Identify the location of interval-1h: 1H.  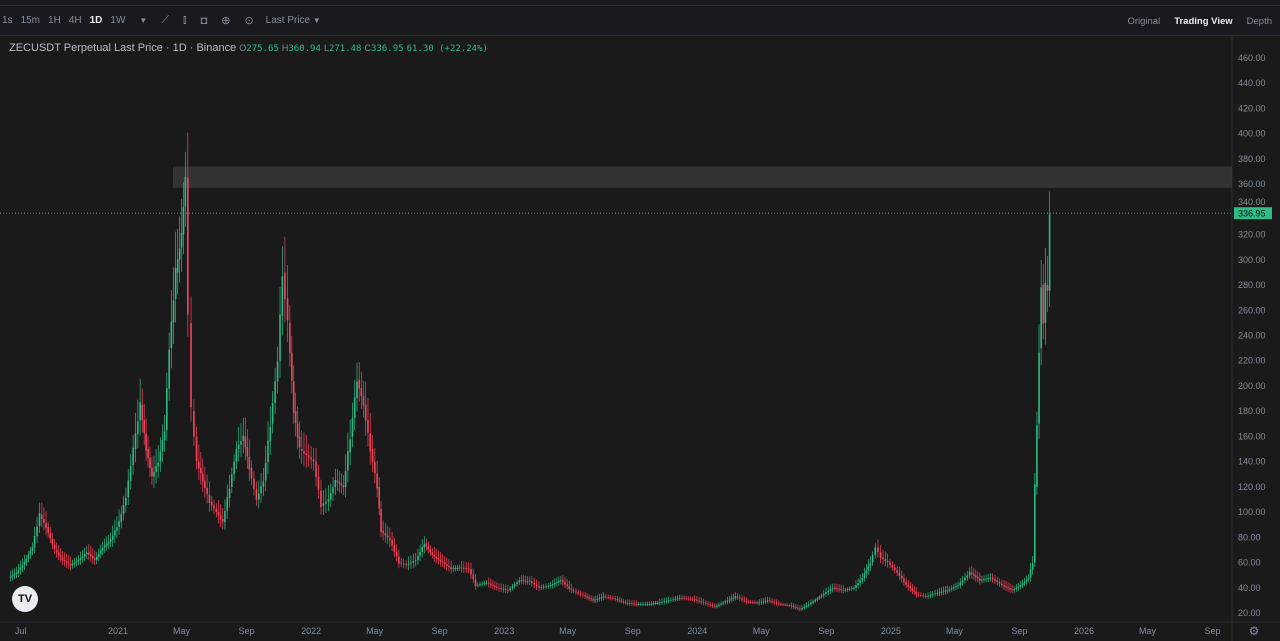
(54, 20).